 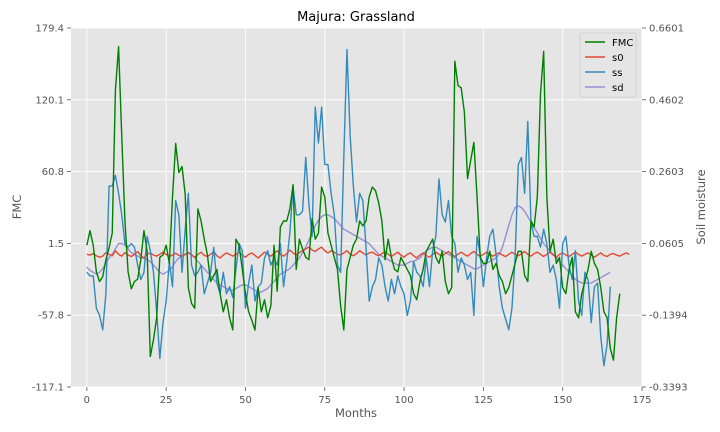 I want to click on legend-label-s0: s0, so click(x=618, y=58).